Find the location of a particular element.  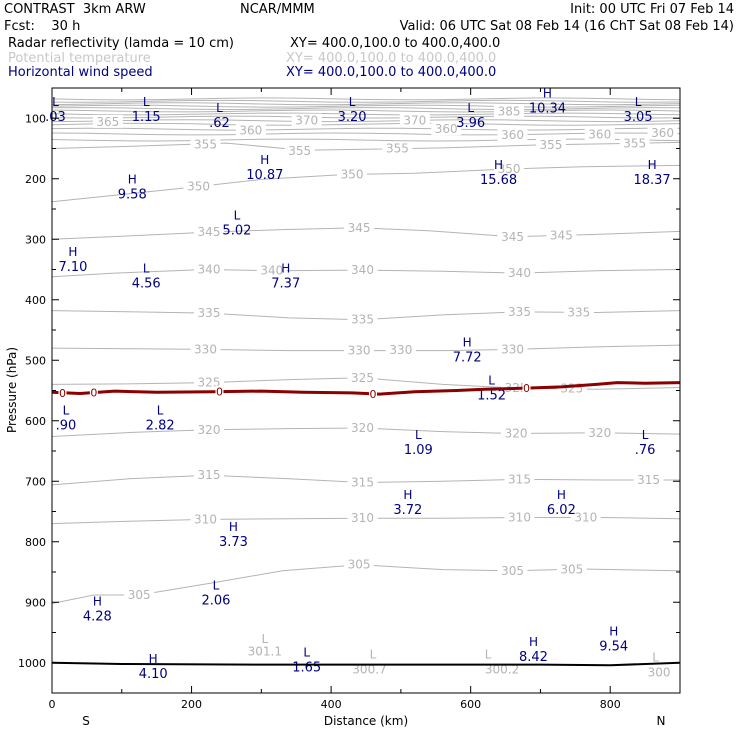

wind-extremum-value: 1.15 is located at coordinates (146, 117).